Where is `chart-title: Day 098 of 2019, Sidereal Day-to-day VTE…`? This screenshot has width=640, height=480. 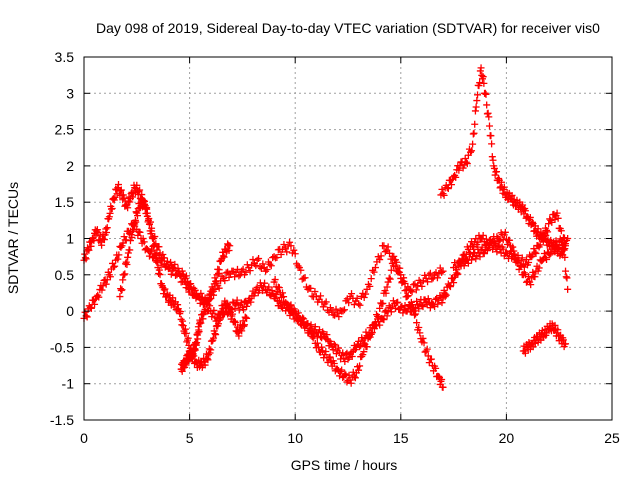
chart-title: Day 098 of 2019, Sidereal Day-to-day VTE… is located at coordinates (348, 28).